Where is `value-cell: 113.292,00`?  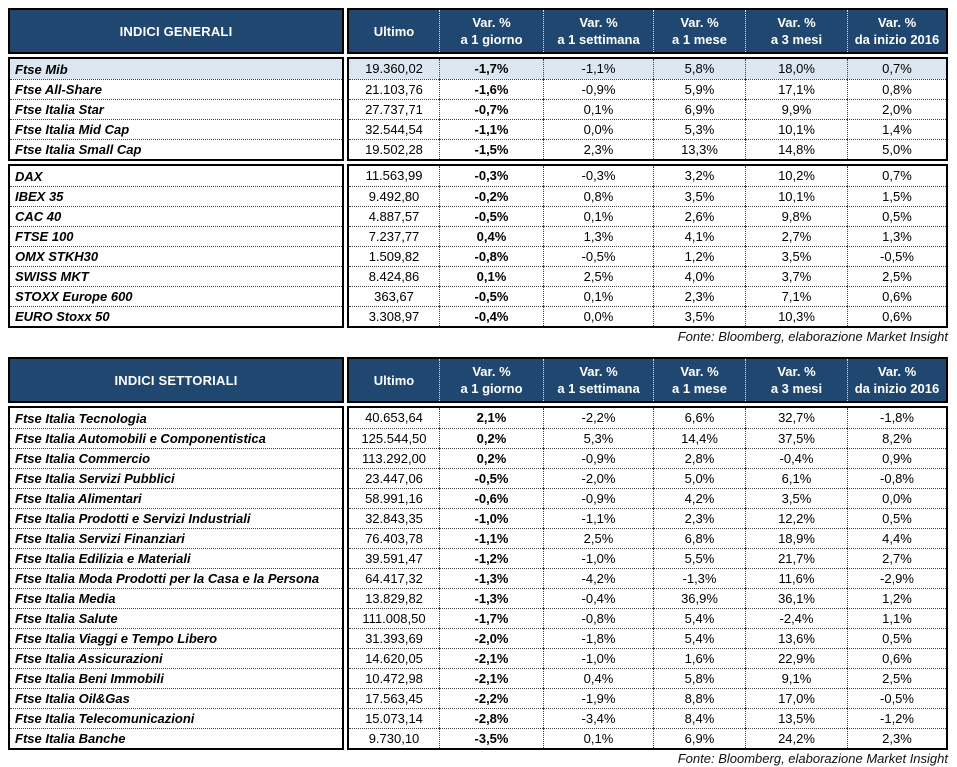 value-cell: 113.292,00 is located at coordinates (394, 458).